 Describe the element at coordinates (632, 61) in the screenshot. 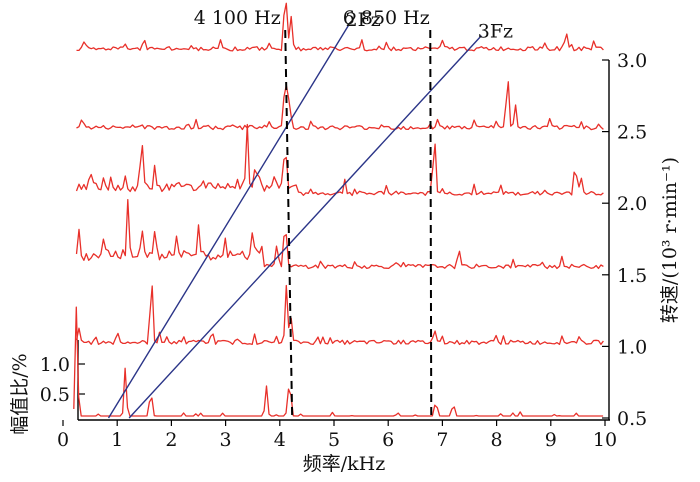

I see `y-tick-label-5: 3.0` at that location.